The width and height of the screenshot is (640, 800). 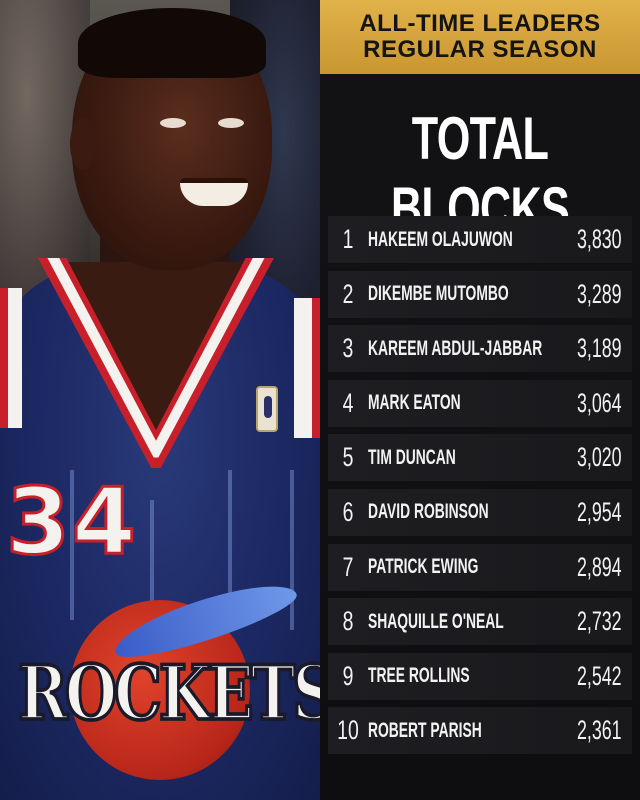 I want to click on leader-rank: 10, so click(x=348, y=730).